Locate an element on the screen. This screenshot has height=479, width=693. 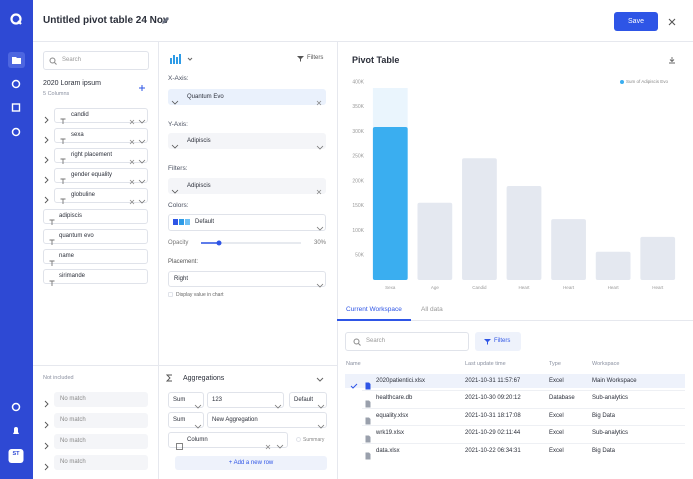
file-cell: data.xlsx is located at coordinates (388, 450).